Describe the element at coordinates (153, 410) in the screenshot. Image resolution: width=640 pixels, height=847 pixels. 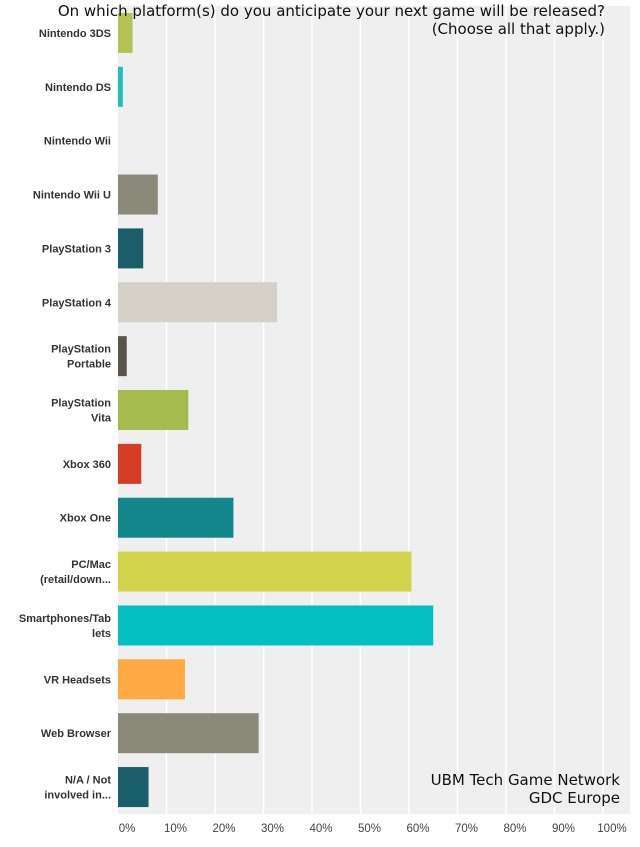
I see `bar-playstation-vita` at that location.